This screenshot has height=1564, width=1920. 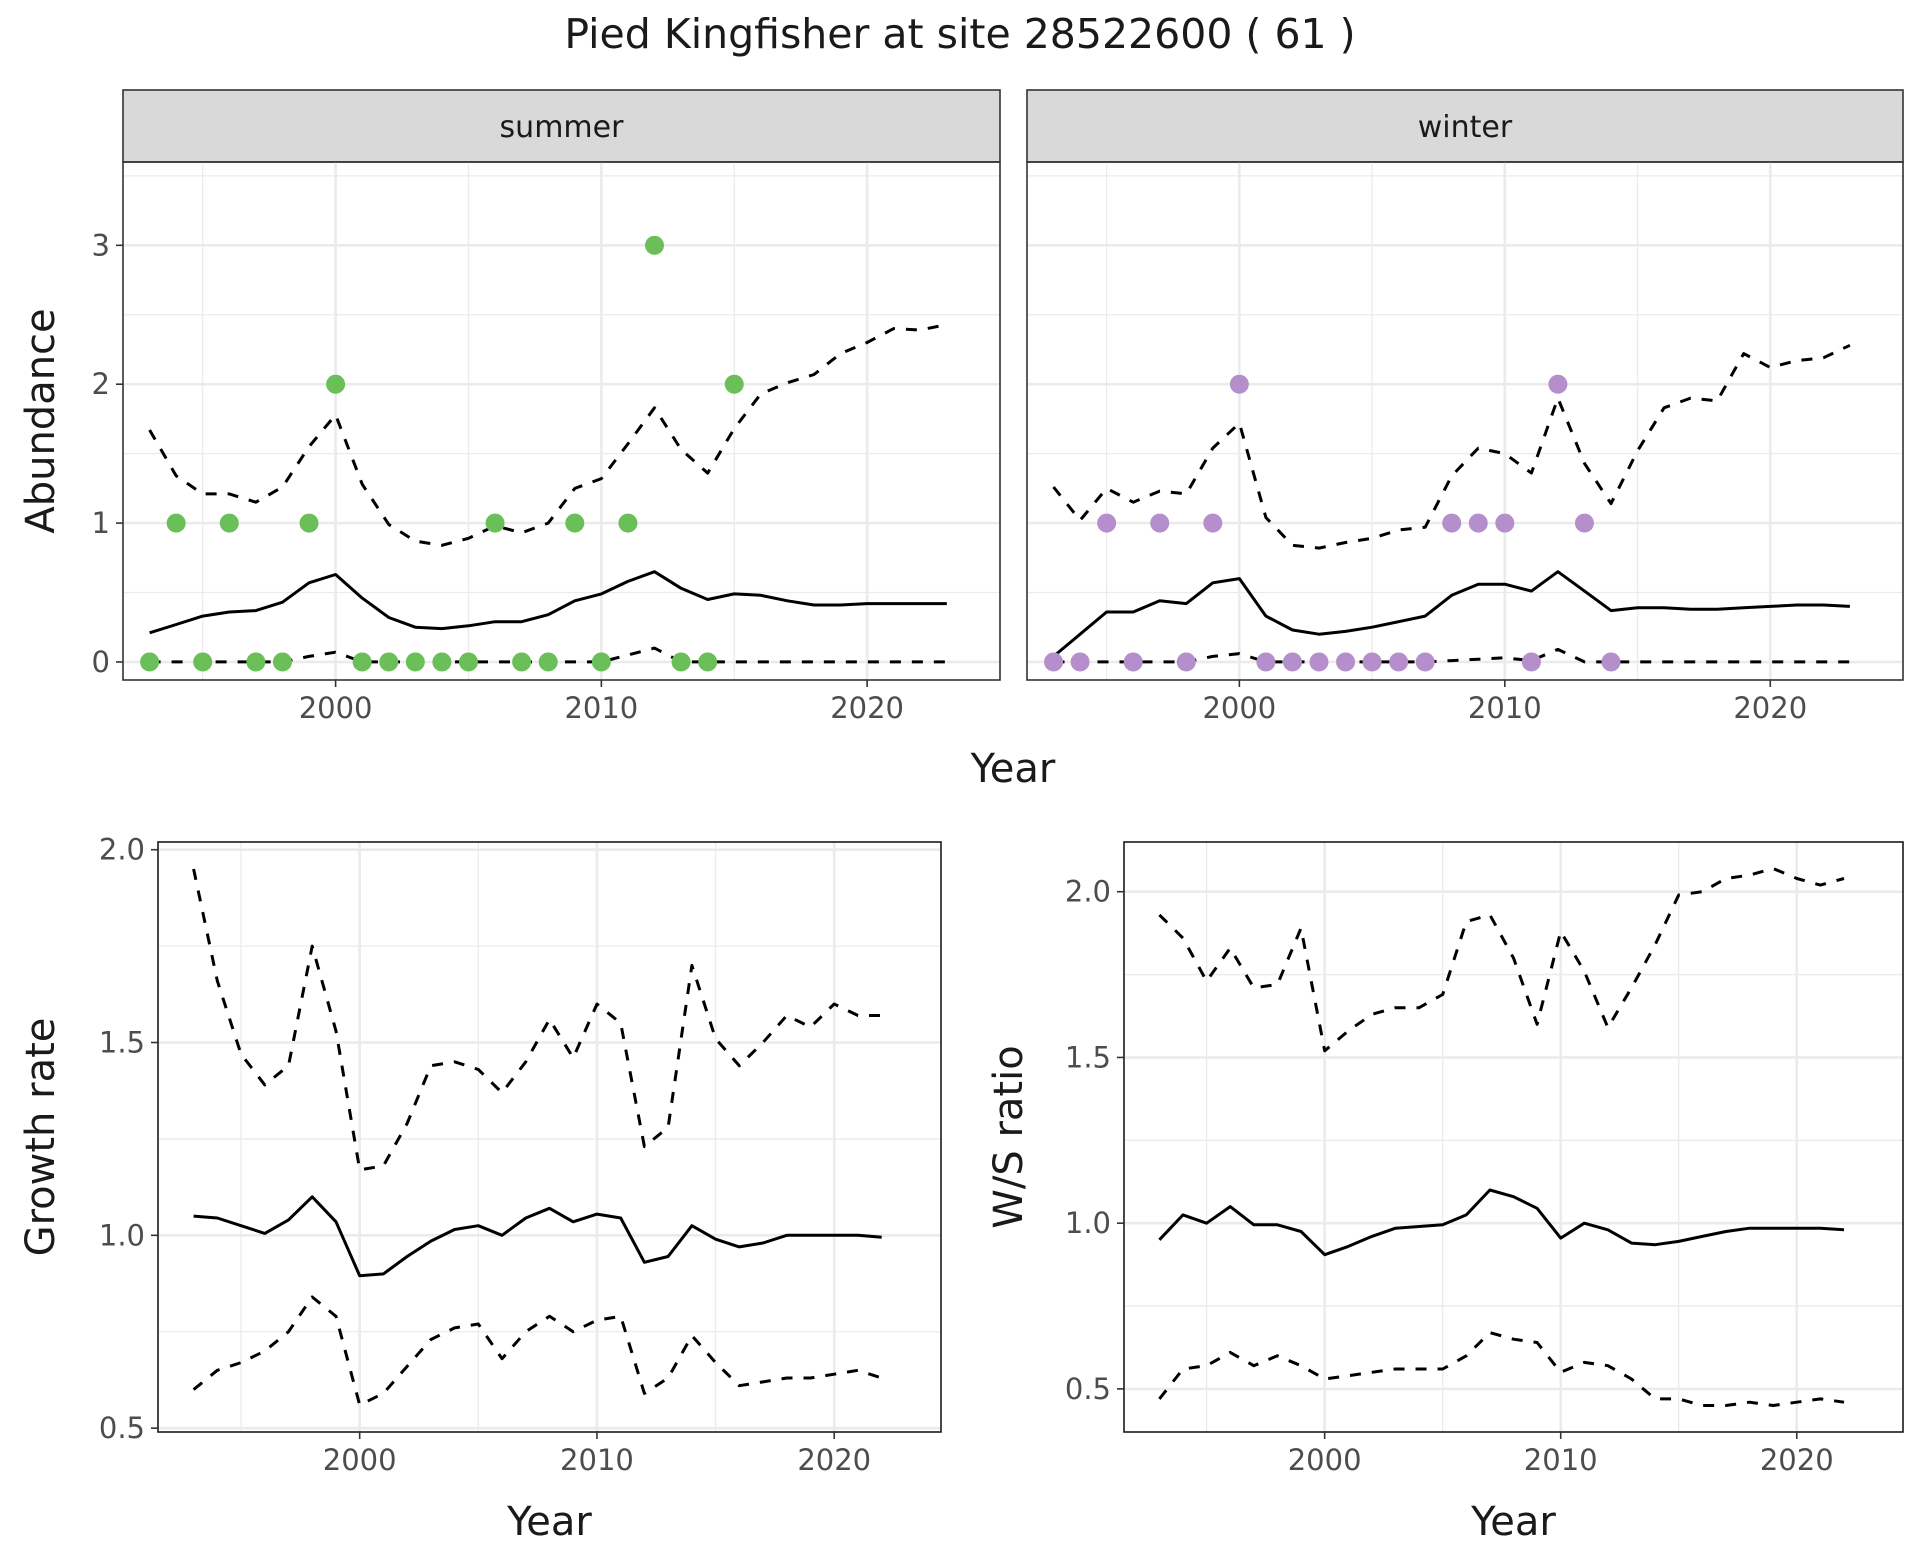 I want to click on abundance-summer-x-tick-label: 2000, so click(x=336, y=708).